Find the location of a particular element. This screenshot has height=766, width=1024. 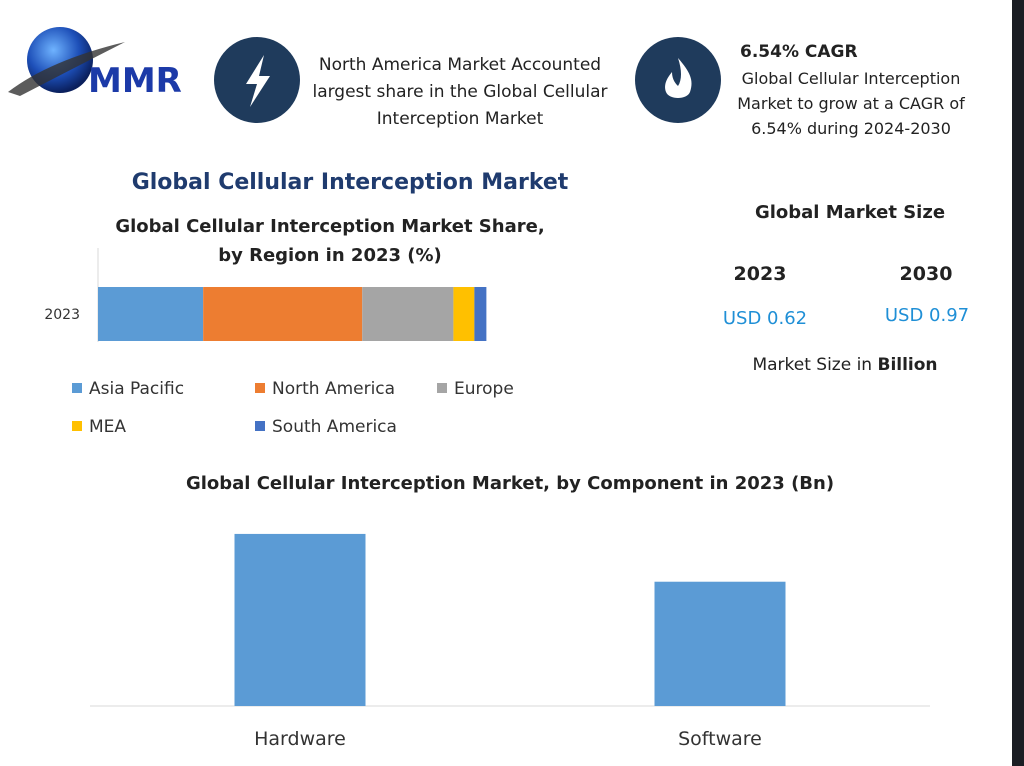

icon-flame is located at coordinates (678, 80).